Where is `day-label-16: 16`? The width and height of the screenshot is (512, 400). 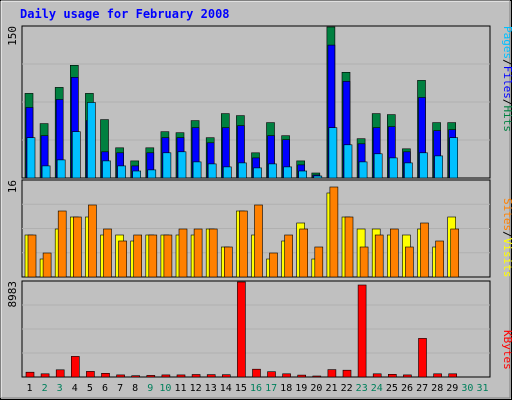
day-label-16: 16 is located at coordinates (256, 388).